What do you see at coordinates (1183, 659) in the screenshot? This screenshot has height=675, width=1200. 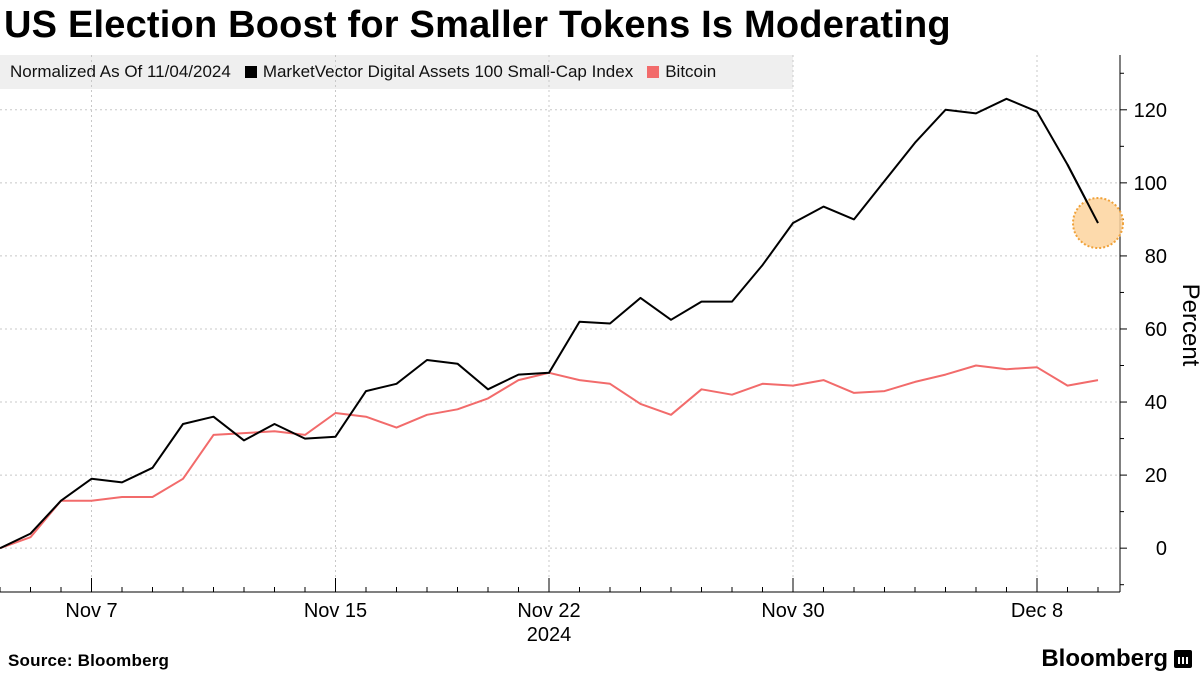 I see `bar-chart-icon` at bounding box center [1183, 659].